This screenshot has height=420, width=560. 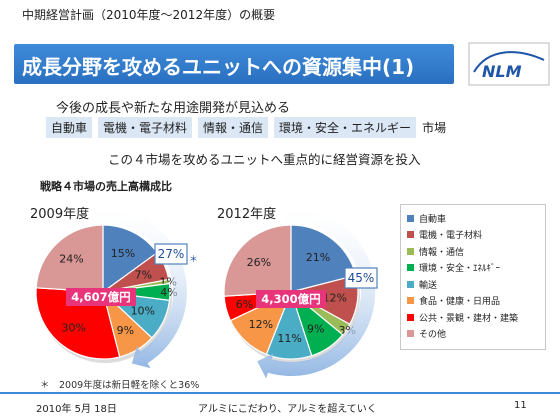 What do you see at coordinates (143, 311) in the screenshot?
I see `pie-0-label-5: 10%` at bounding box center [143, 311].